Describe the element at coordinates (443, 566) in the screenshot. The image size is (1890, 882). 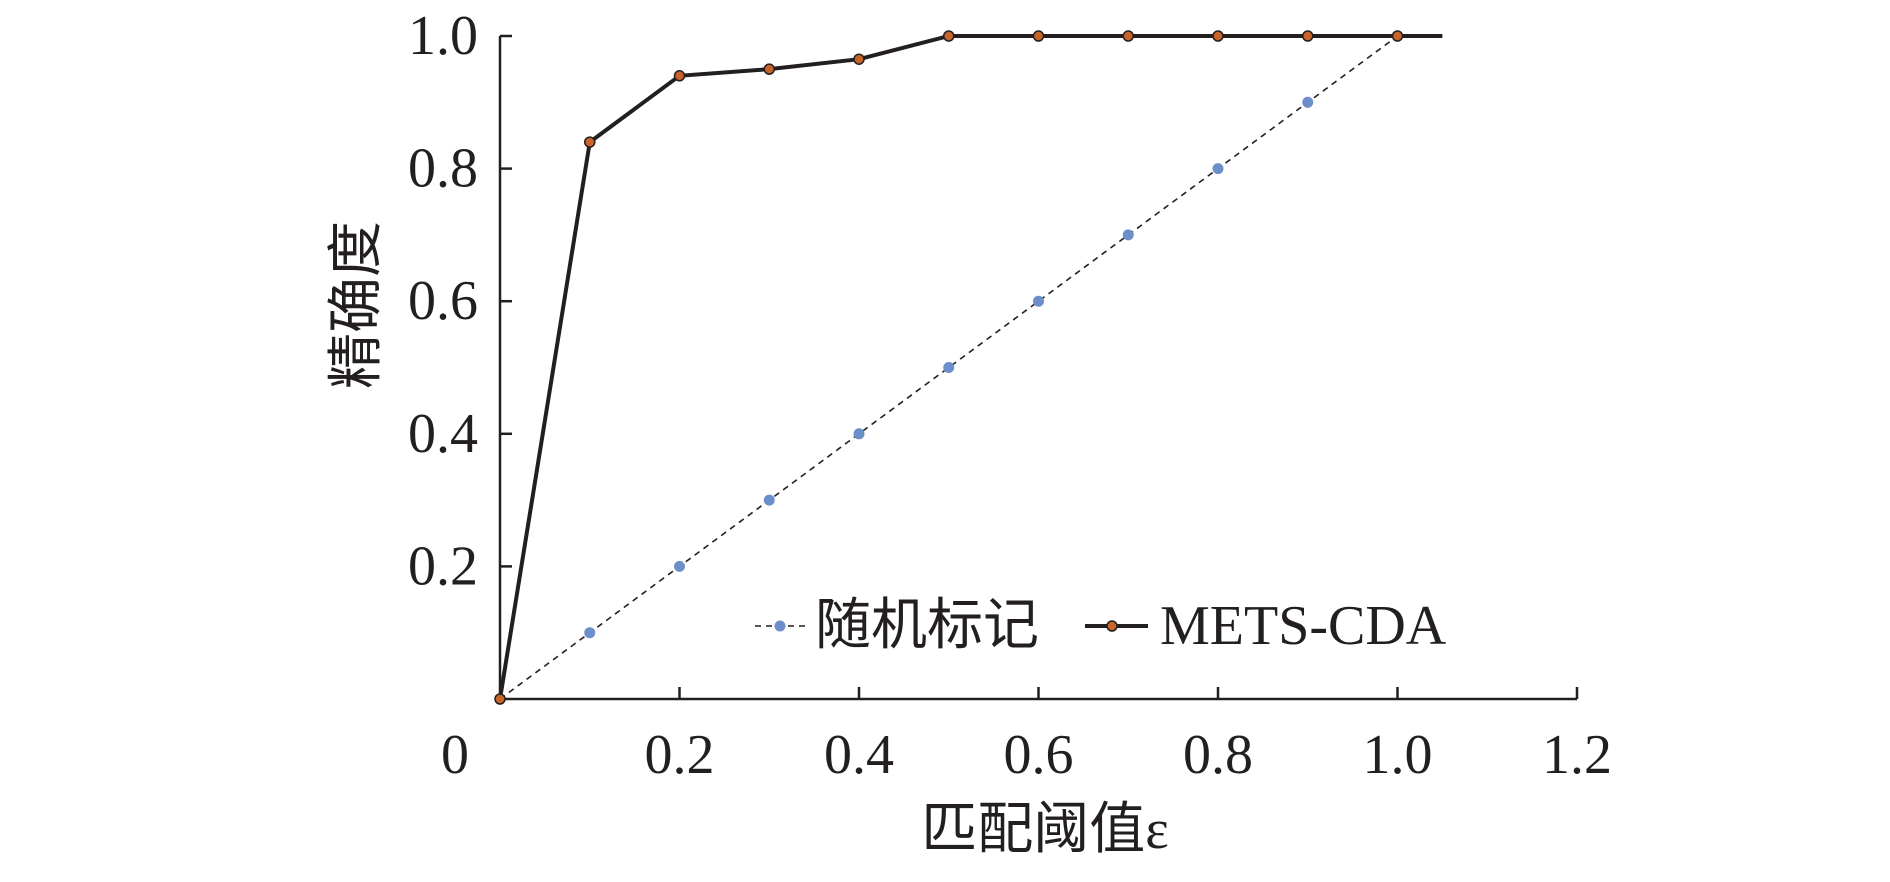
I see `y-tick-label: 0.2` at that location.